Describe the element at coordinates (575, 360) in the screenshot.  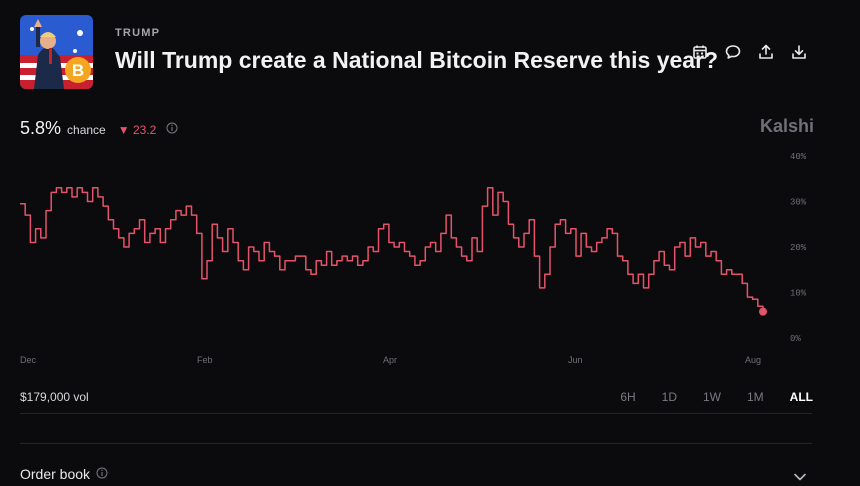
I see `x-tick-label: Jun` at that location.